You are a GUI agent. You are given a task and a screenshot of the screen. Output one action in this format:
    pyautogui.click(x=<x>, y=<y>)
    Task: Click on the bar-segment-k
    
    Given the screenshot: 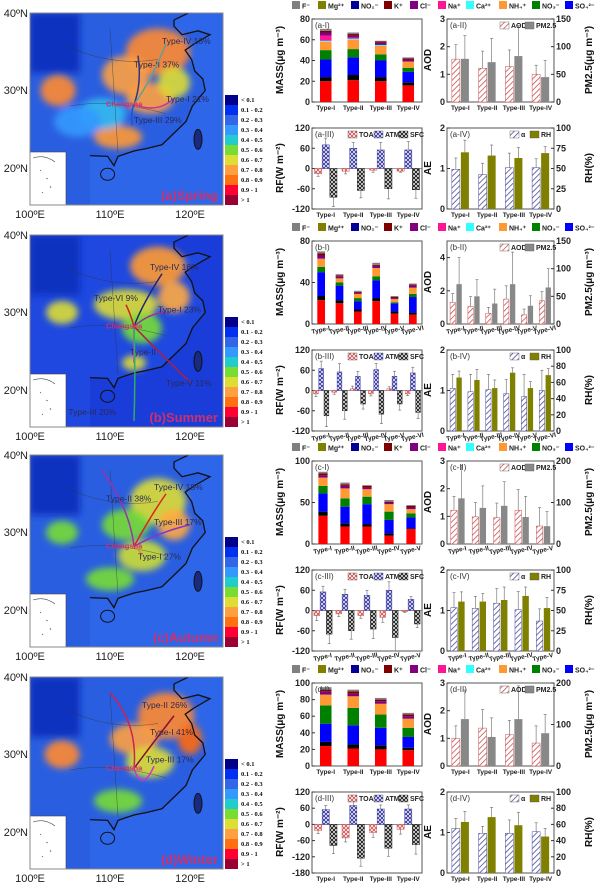 What is the action you would take?
    pyautogui.click(x=380, y=42)
    